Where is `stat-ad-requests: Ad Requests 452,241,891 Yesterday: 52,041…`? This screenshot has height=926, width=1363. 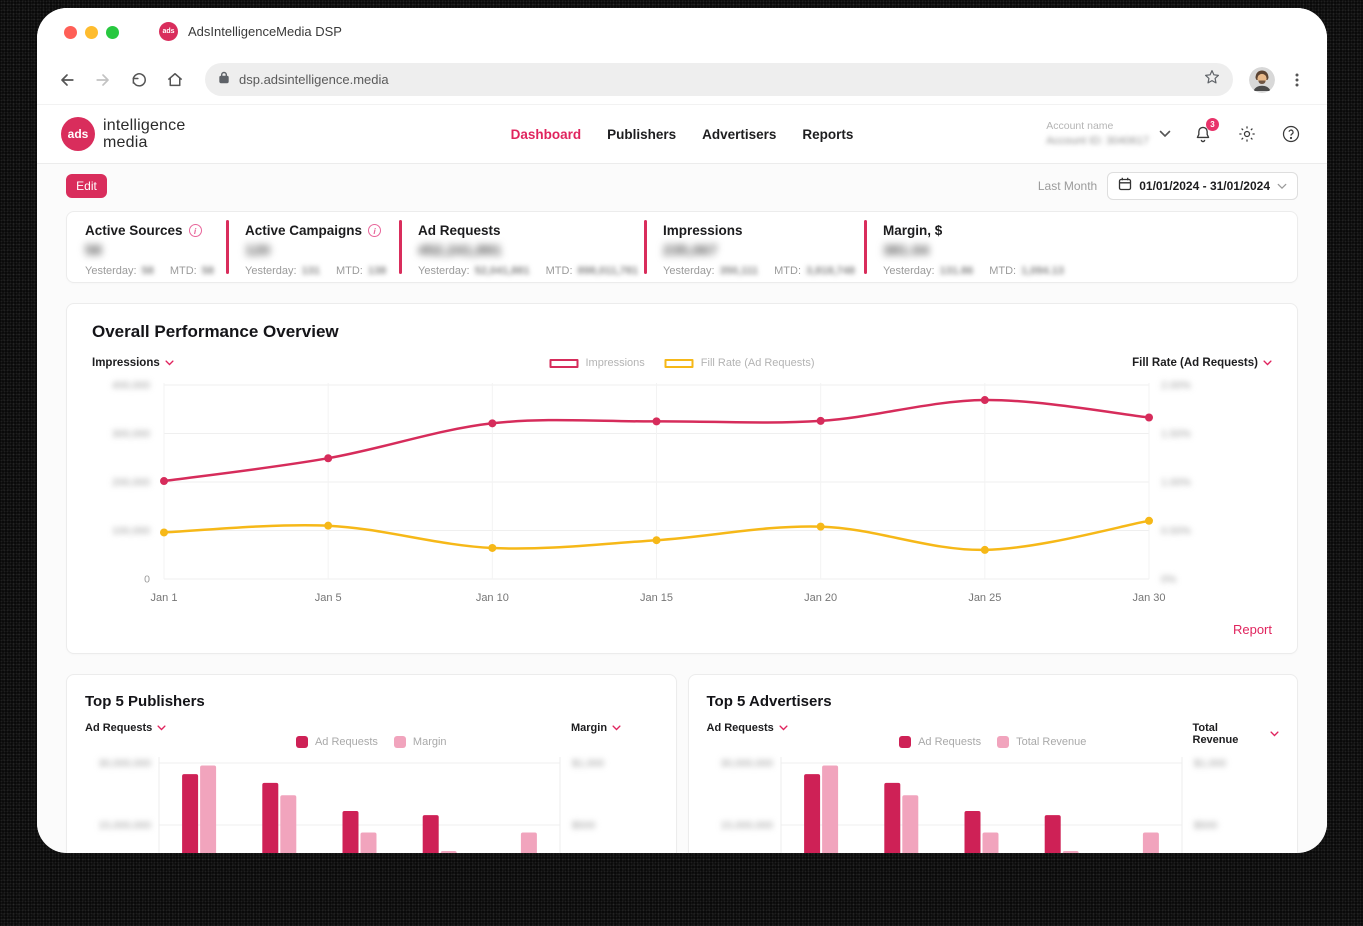 stat-ad-requests: Ad Requests 452,241,891 Yesterday: 52,041… is located at coordinates (521, 247).